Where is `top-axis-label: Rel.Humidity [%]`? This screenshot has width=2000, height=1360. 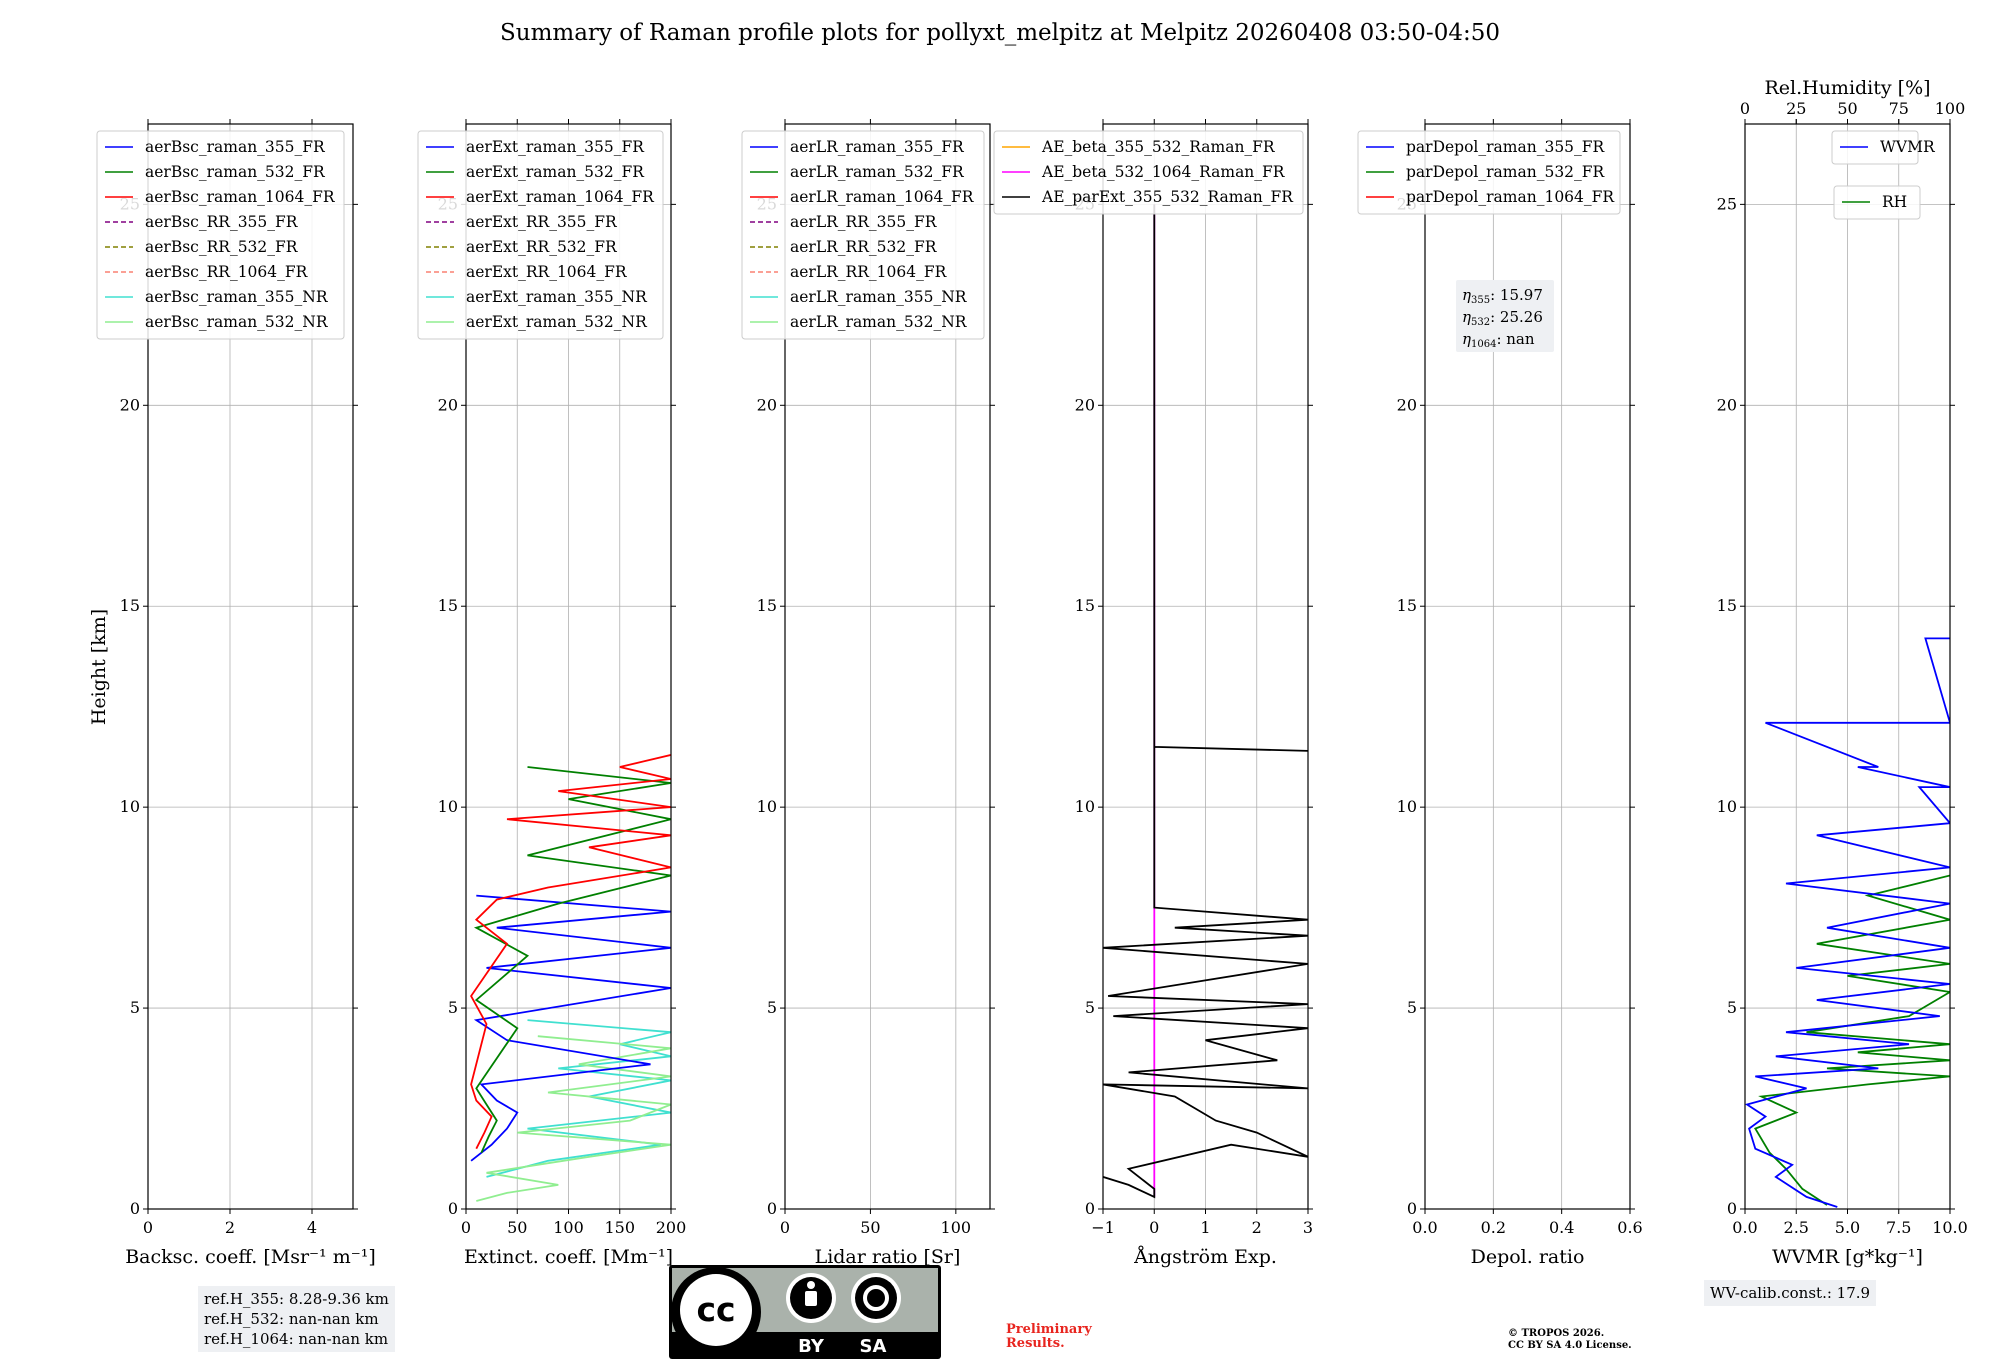 top-axis-label: Rel.Humidity [%] is located at coordinates (1847, 88).